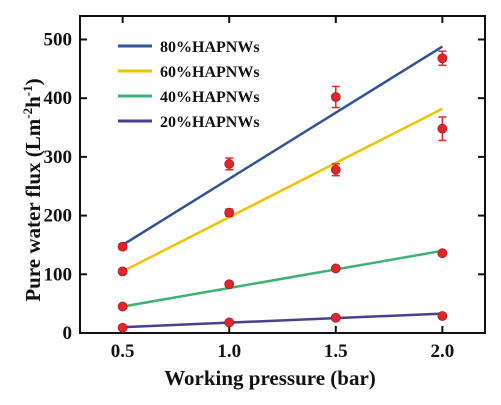  Describe the element at coordinates (58, 216) in the screenshot. I see `y-tick-label: 200` at that location.